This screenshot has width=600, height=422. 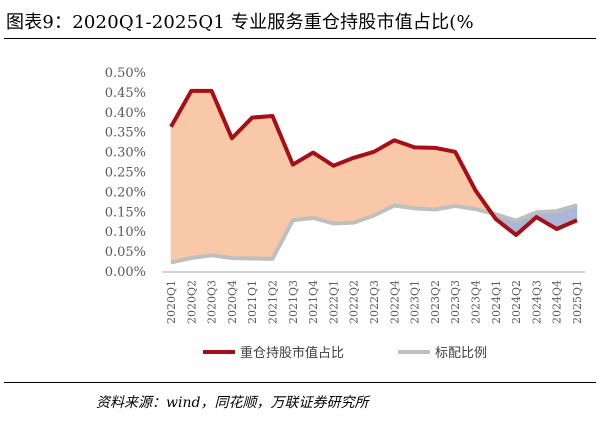 What do you see at coordinates (374, 234) in the screenshot?
I see `series-line-biaopei` at bounding box center [374, 234].